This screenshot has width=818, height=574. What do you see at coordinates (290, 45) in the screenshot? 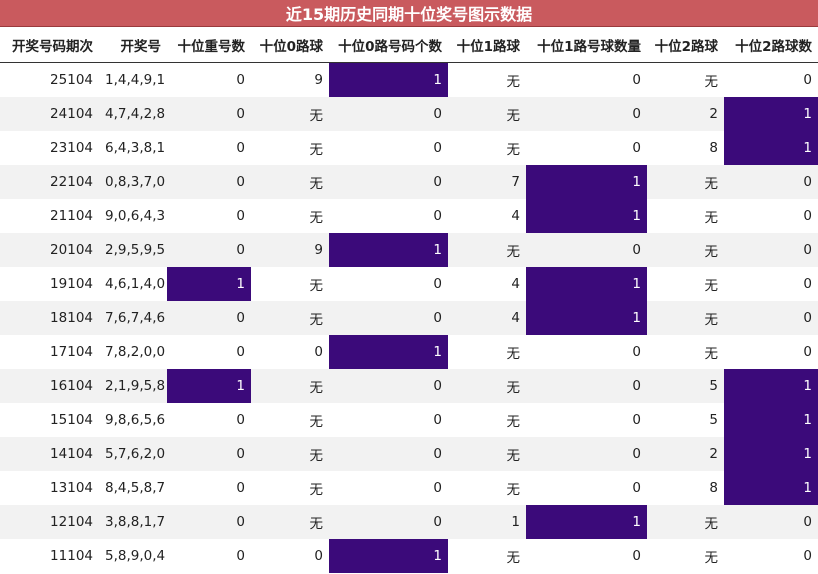
I see `column-header: 十位0路球` at bounding box center [290, 45].